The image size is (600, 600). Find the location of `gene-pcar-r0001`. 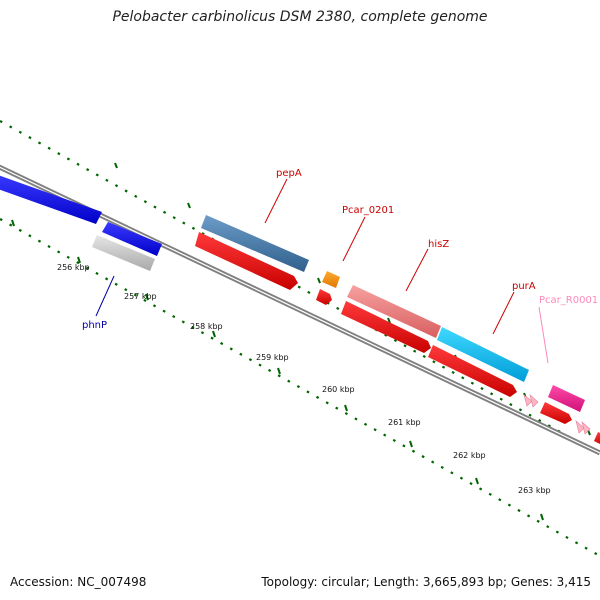

gene-pcar-r0001 is located at coordinates (566, 398).